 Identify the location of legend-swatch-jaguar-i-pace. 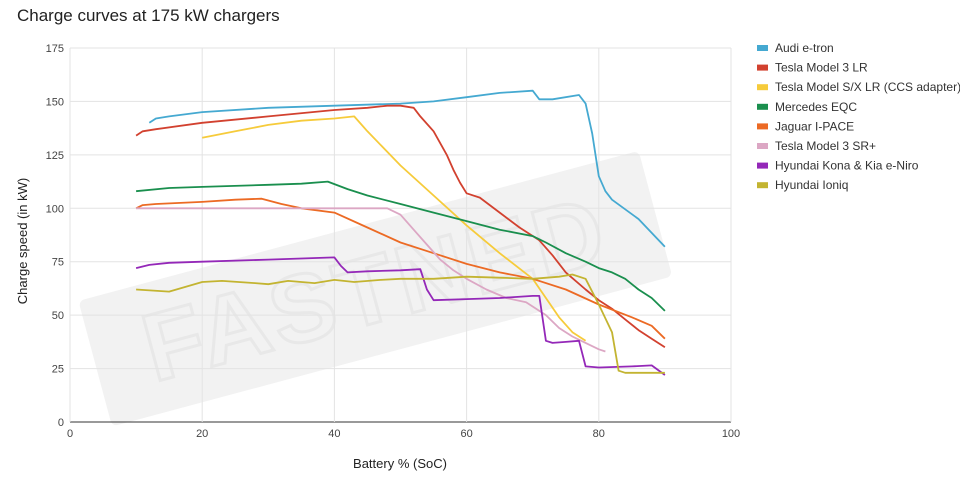
(762, 126).